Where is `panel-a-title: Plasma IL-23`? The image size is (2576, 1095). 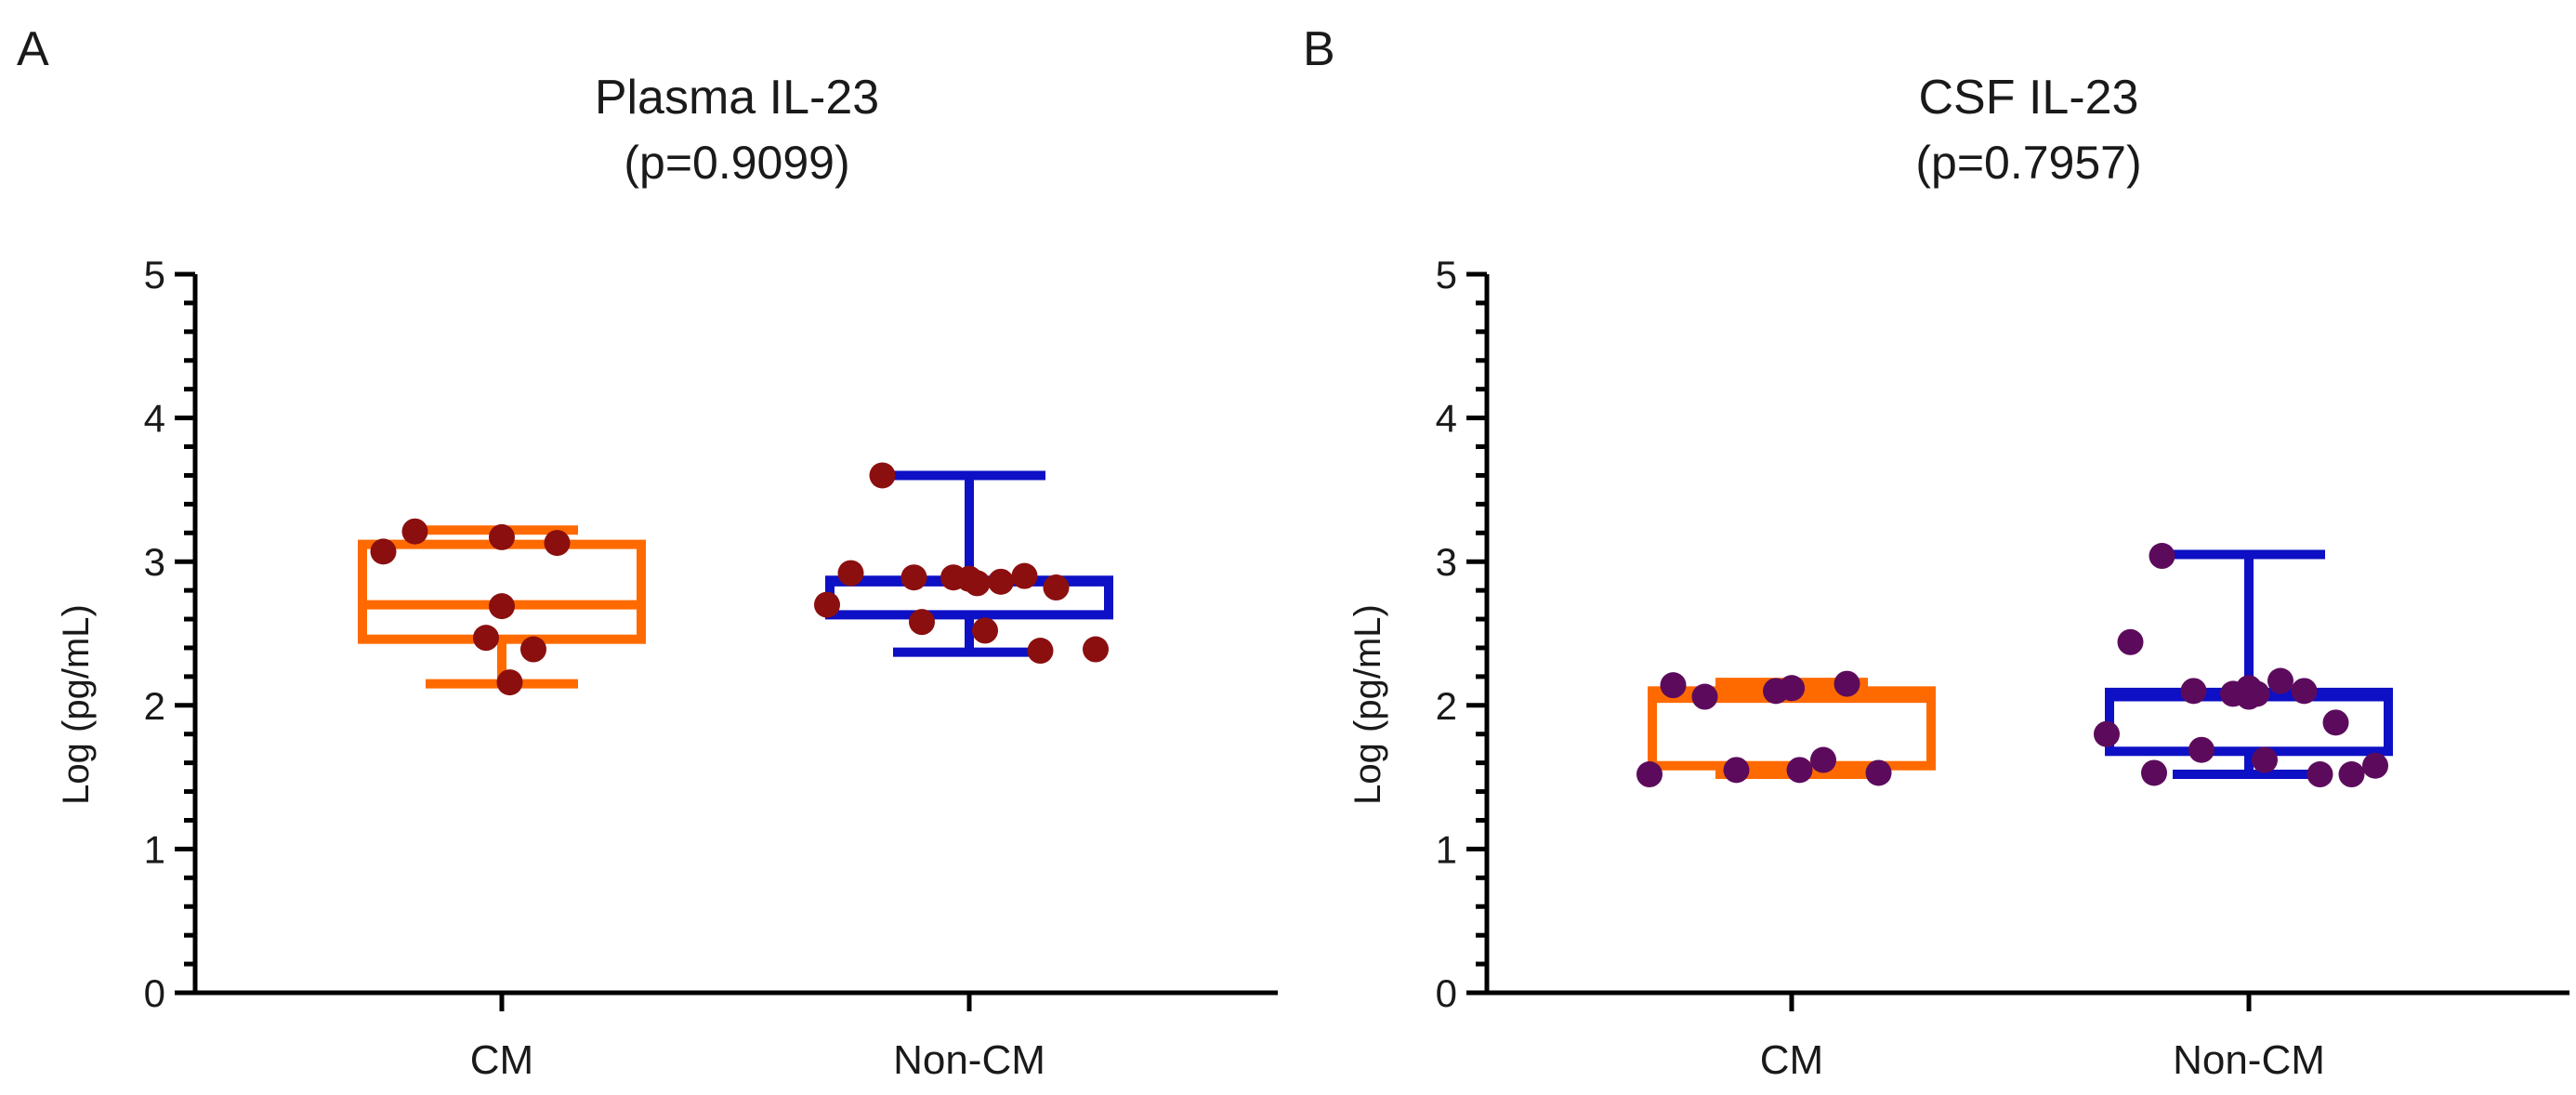
panel-a-title: Plasma IL-23 is located at coordinates (737, 98).